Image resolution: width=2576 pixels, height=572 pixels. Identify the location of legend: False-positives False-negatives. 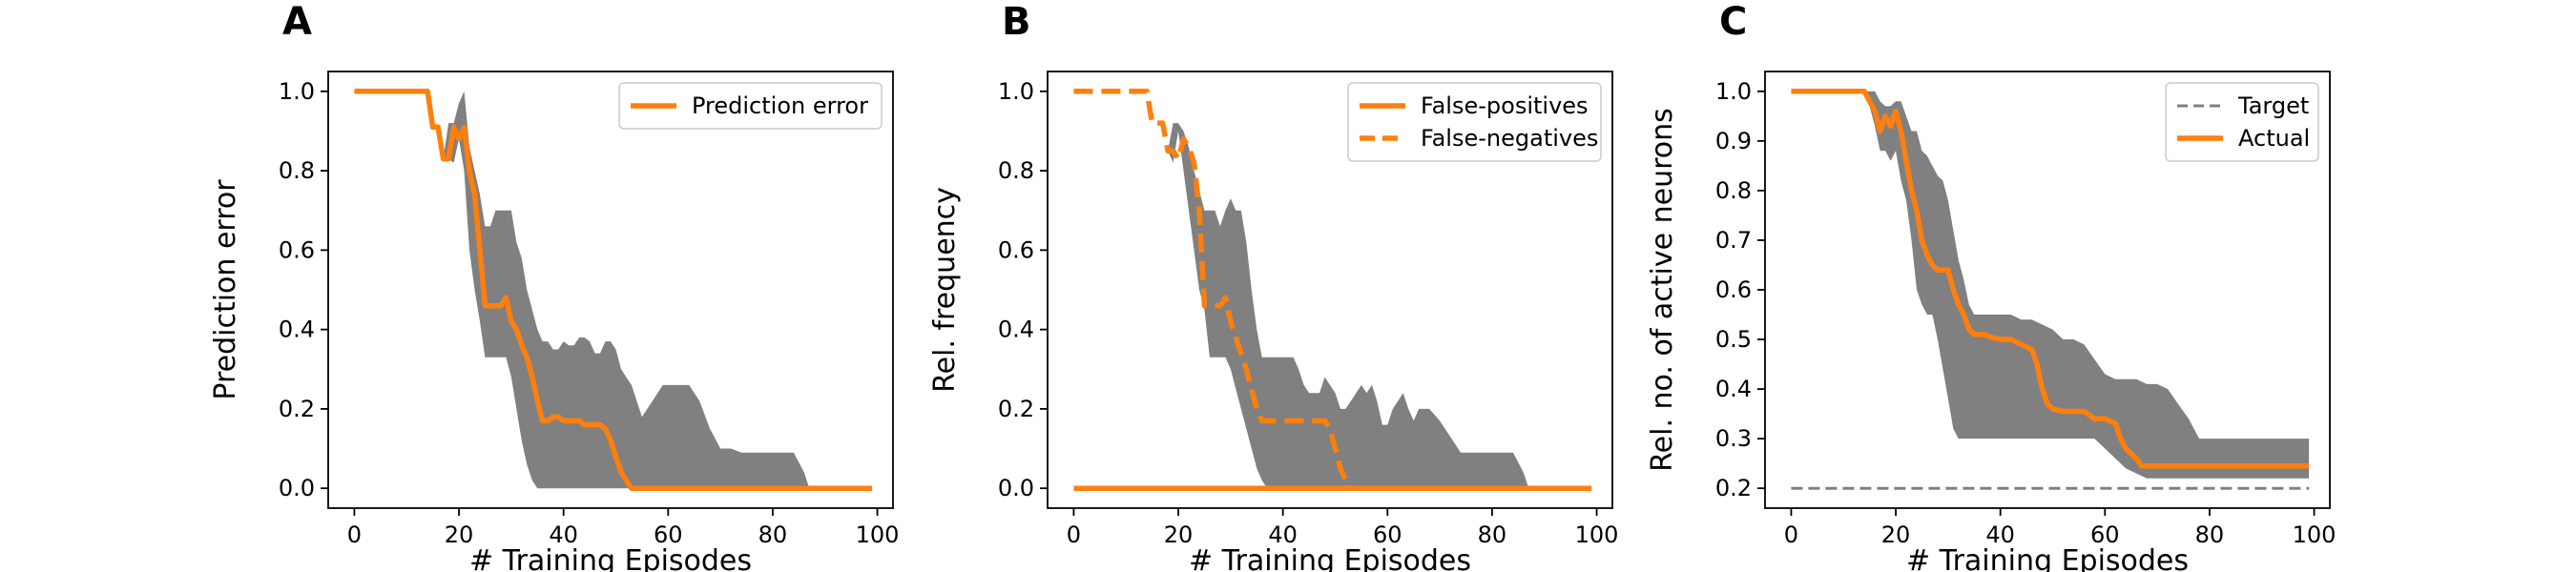
(1474, 122).